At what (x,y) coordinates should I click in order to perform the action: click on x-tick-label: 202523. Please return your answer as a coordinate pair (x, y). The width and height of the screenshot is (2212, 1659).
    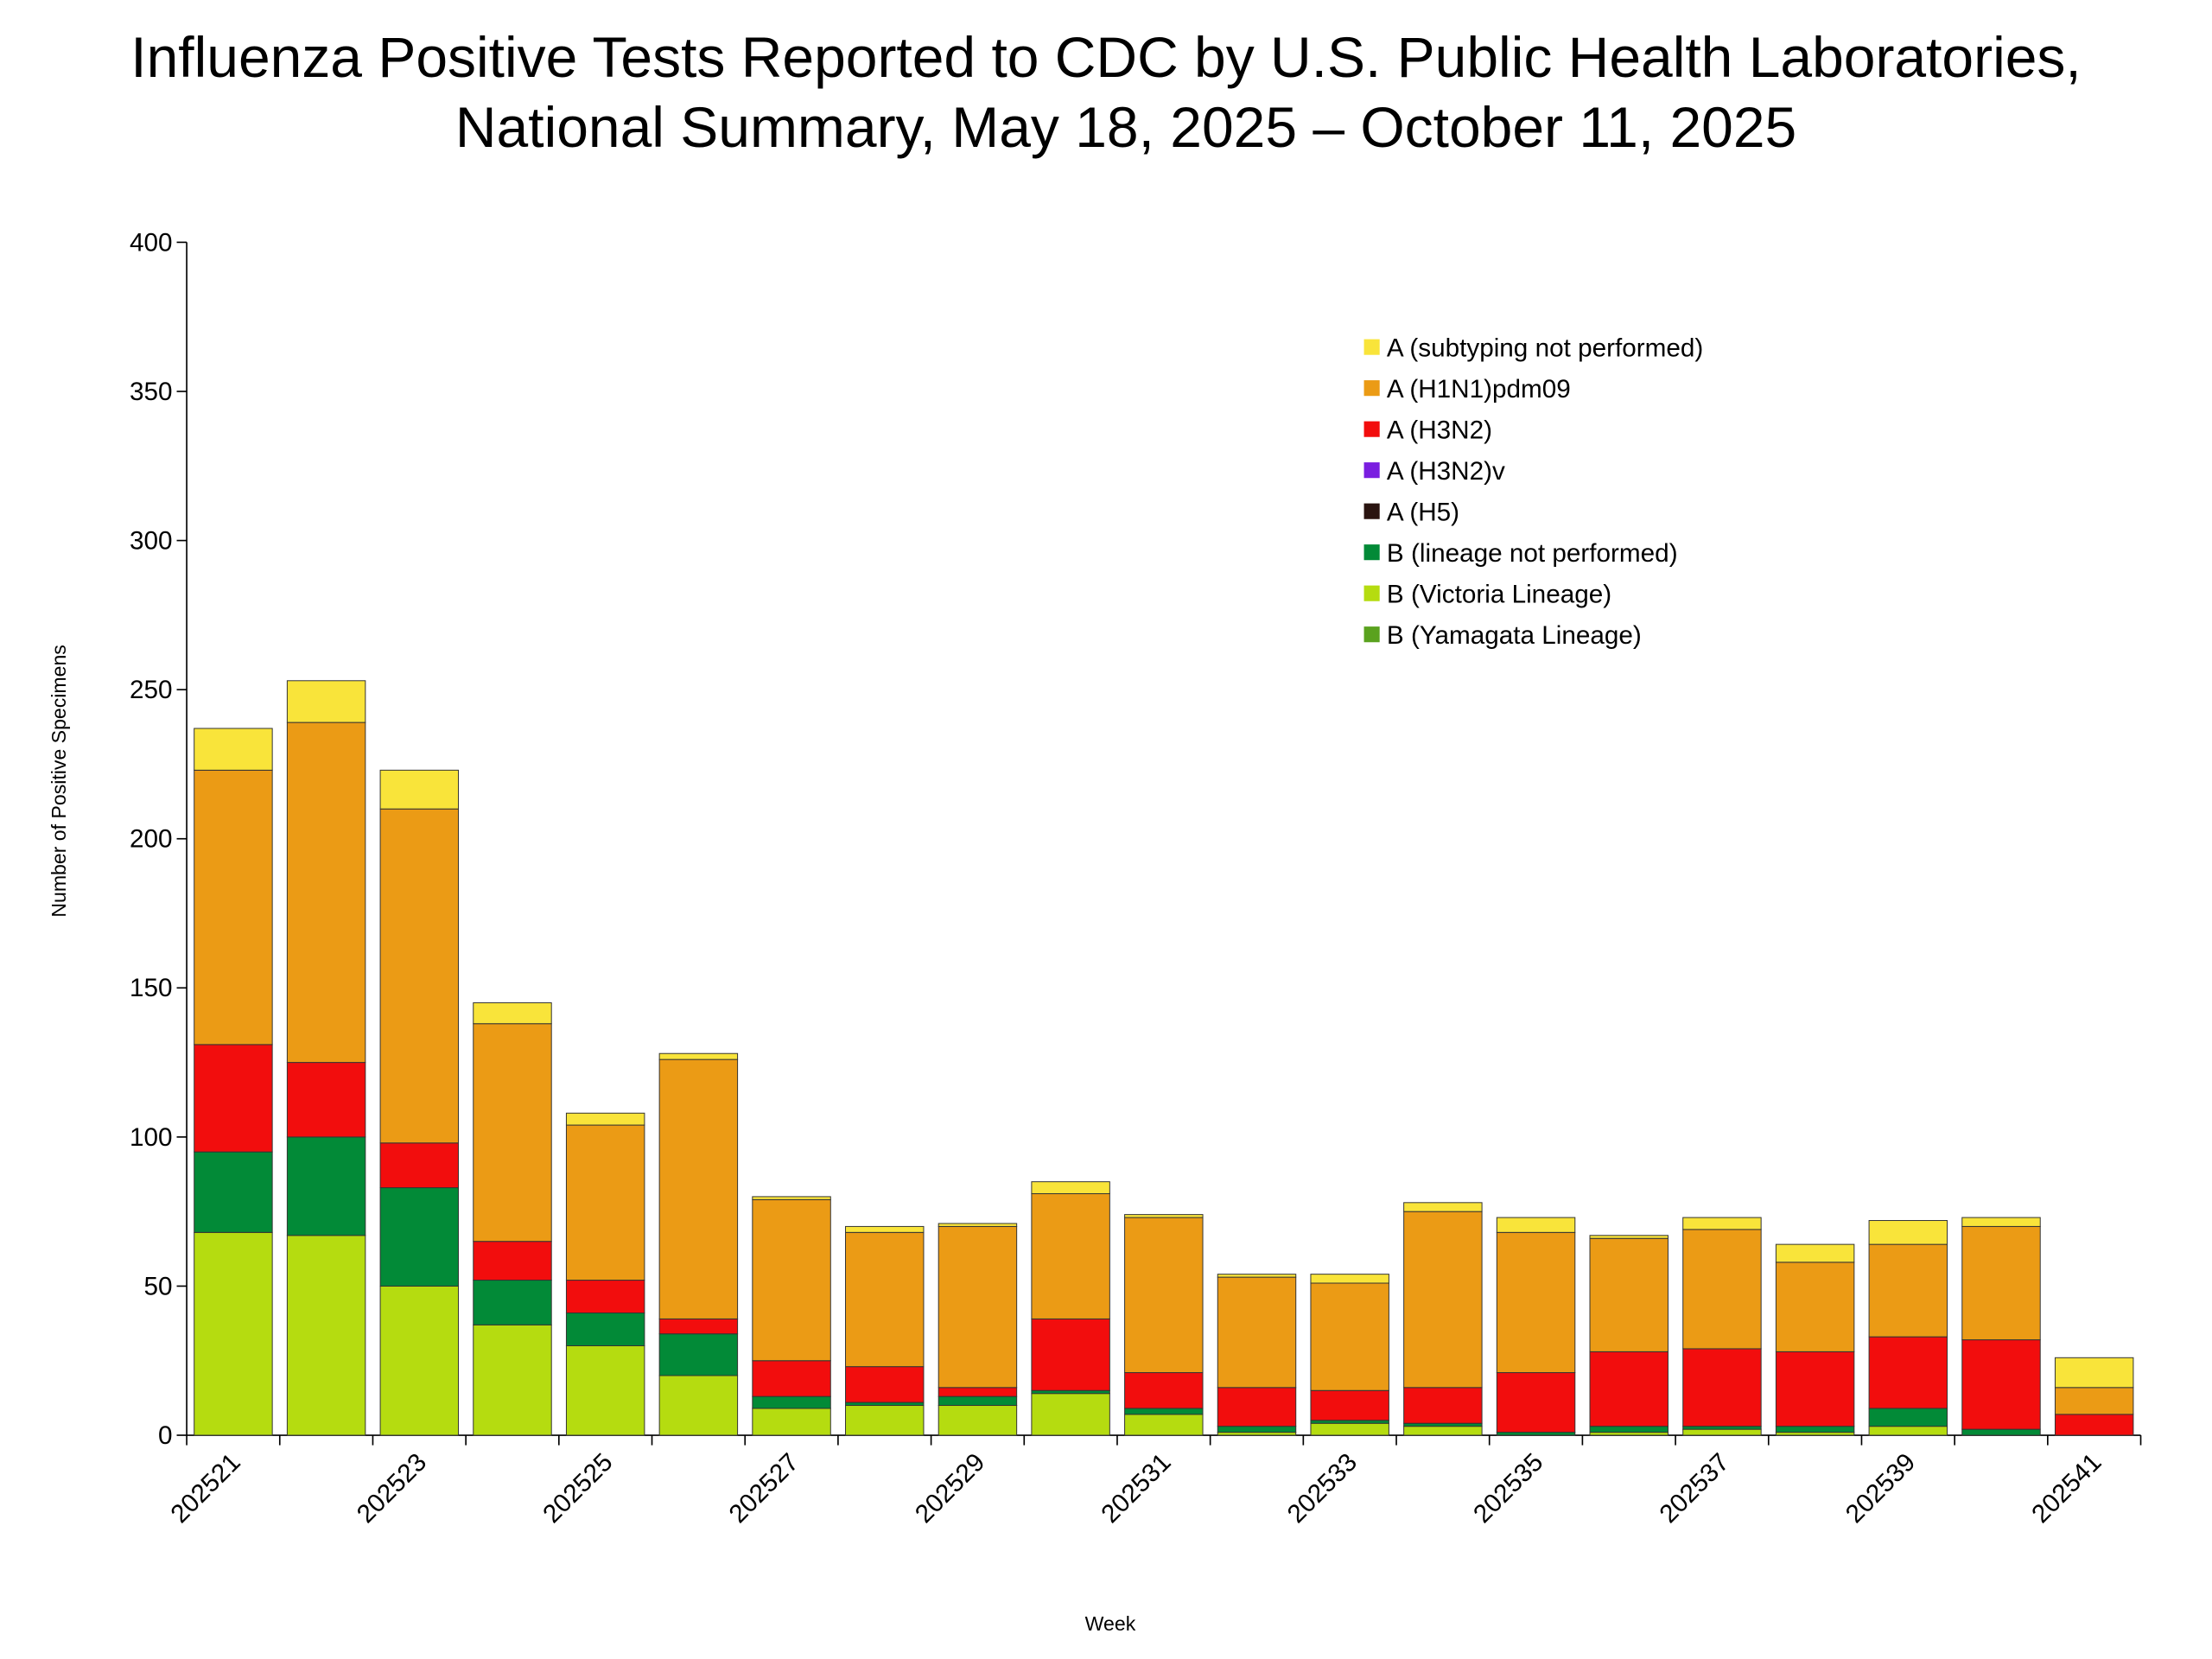
    Looking at the image, I should click on (392, 1488).